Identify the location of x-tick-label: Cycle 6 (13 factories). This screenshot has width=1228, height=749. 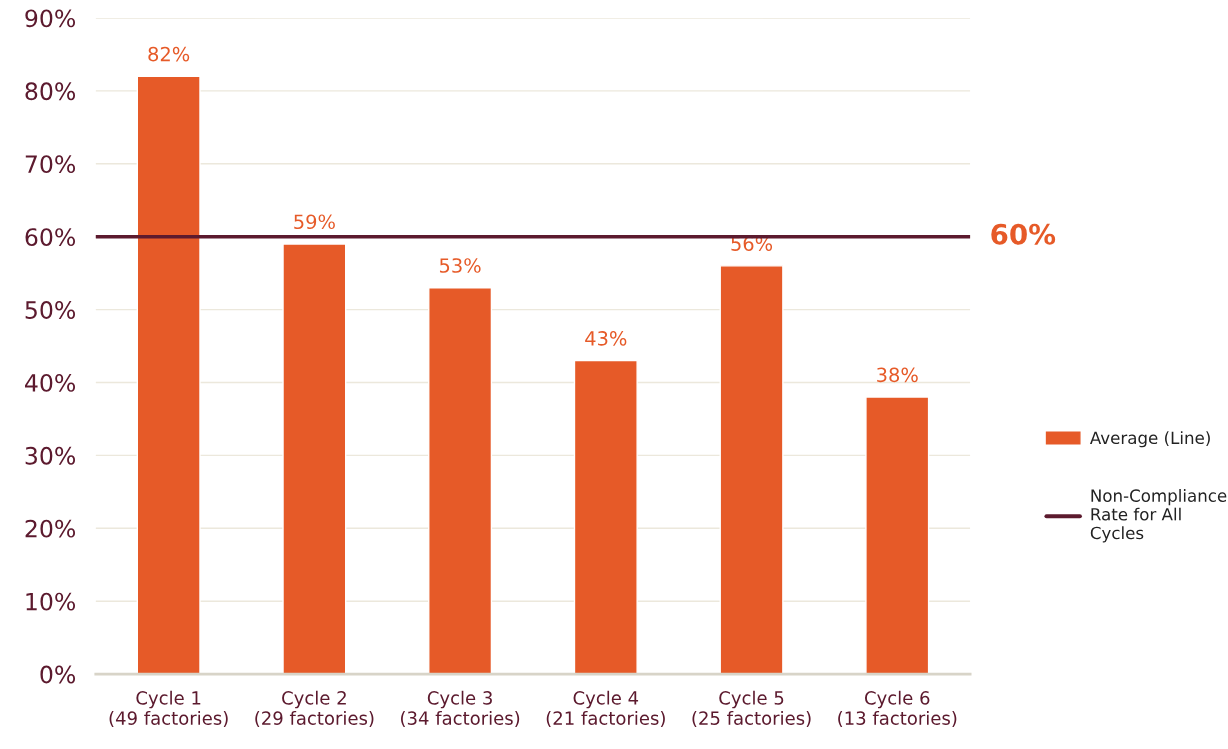
(897, 709).